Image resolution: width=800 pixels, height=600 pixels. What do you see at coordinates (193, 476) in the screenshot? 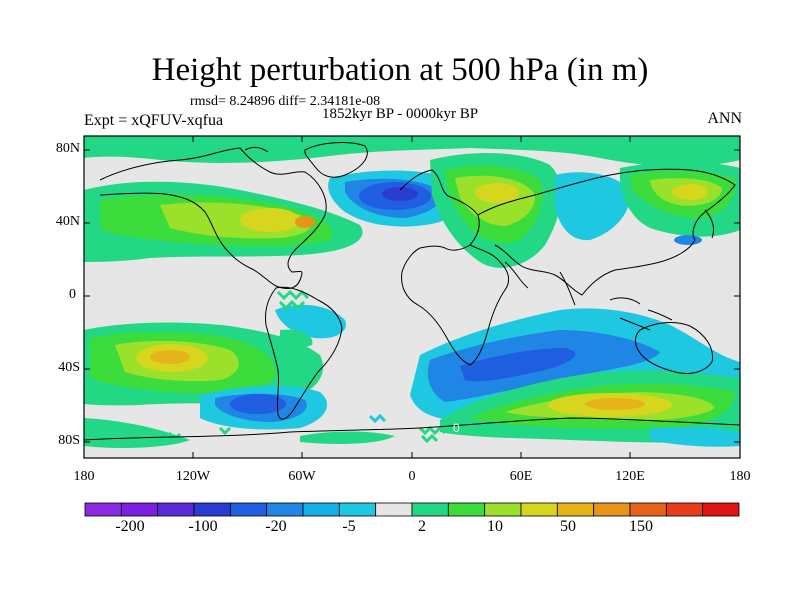
I see `lon-tick-label: 120W` at bounding box center [193, 476].